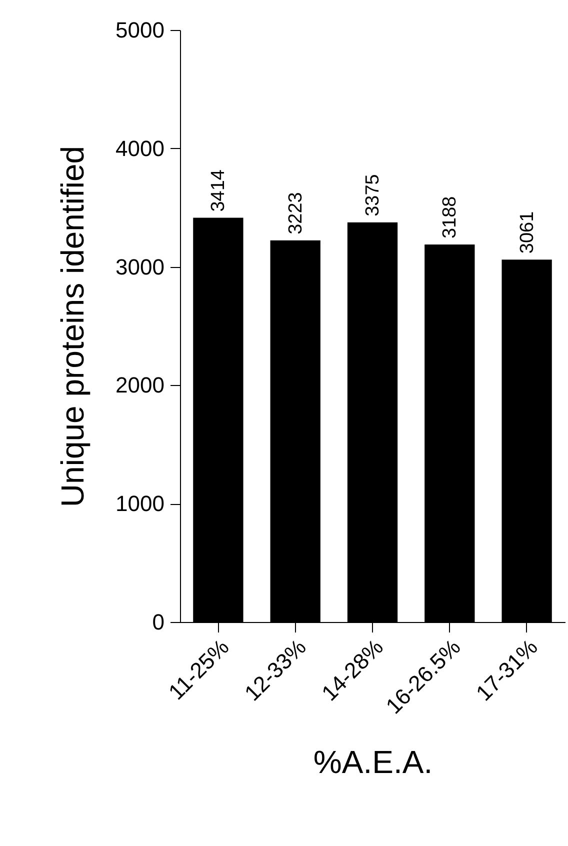  What do you see at coordinates (295, 213) in the screenshot?
I see `data-label: 3223` at bounding box center [295, 213].